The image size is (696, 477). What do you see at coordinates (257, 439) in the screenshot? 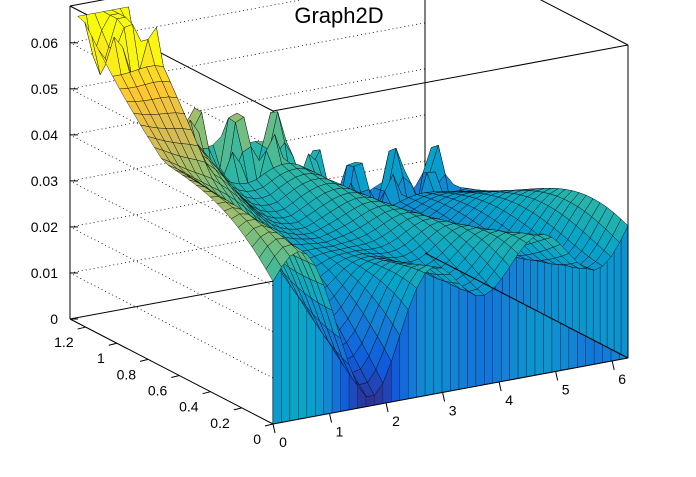
I see `y-tick-label: 0` at bounding box center [257, 439].